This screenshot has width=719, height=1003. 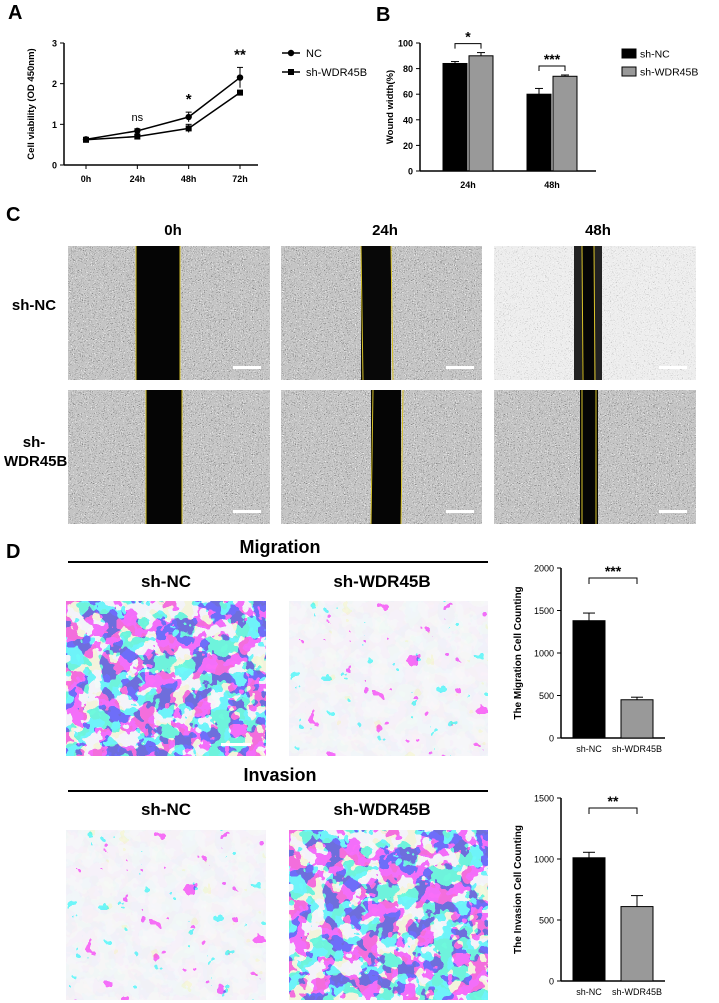 I want to click on legend-label: NC, so click(x=314, y=54).